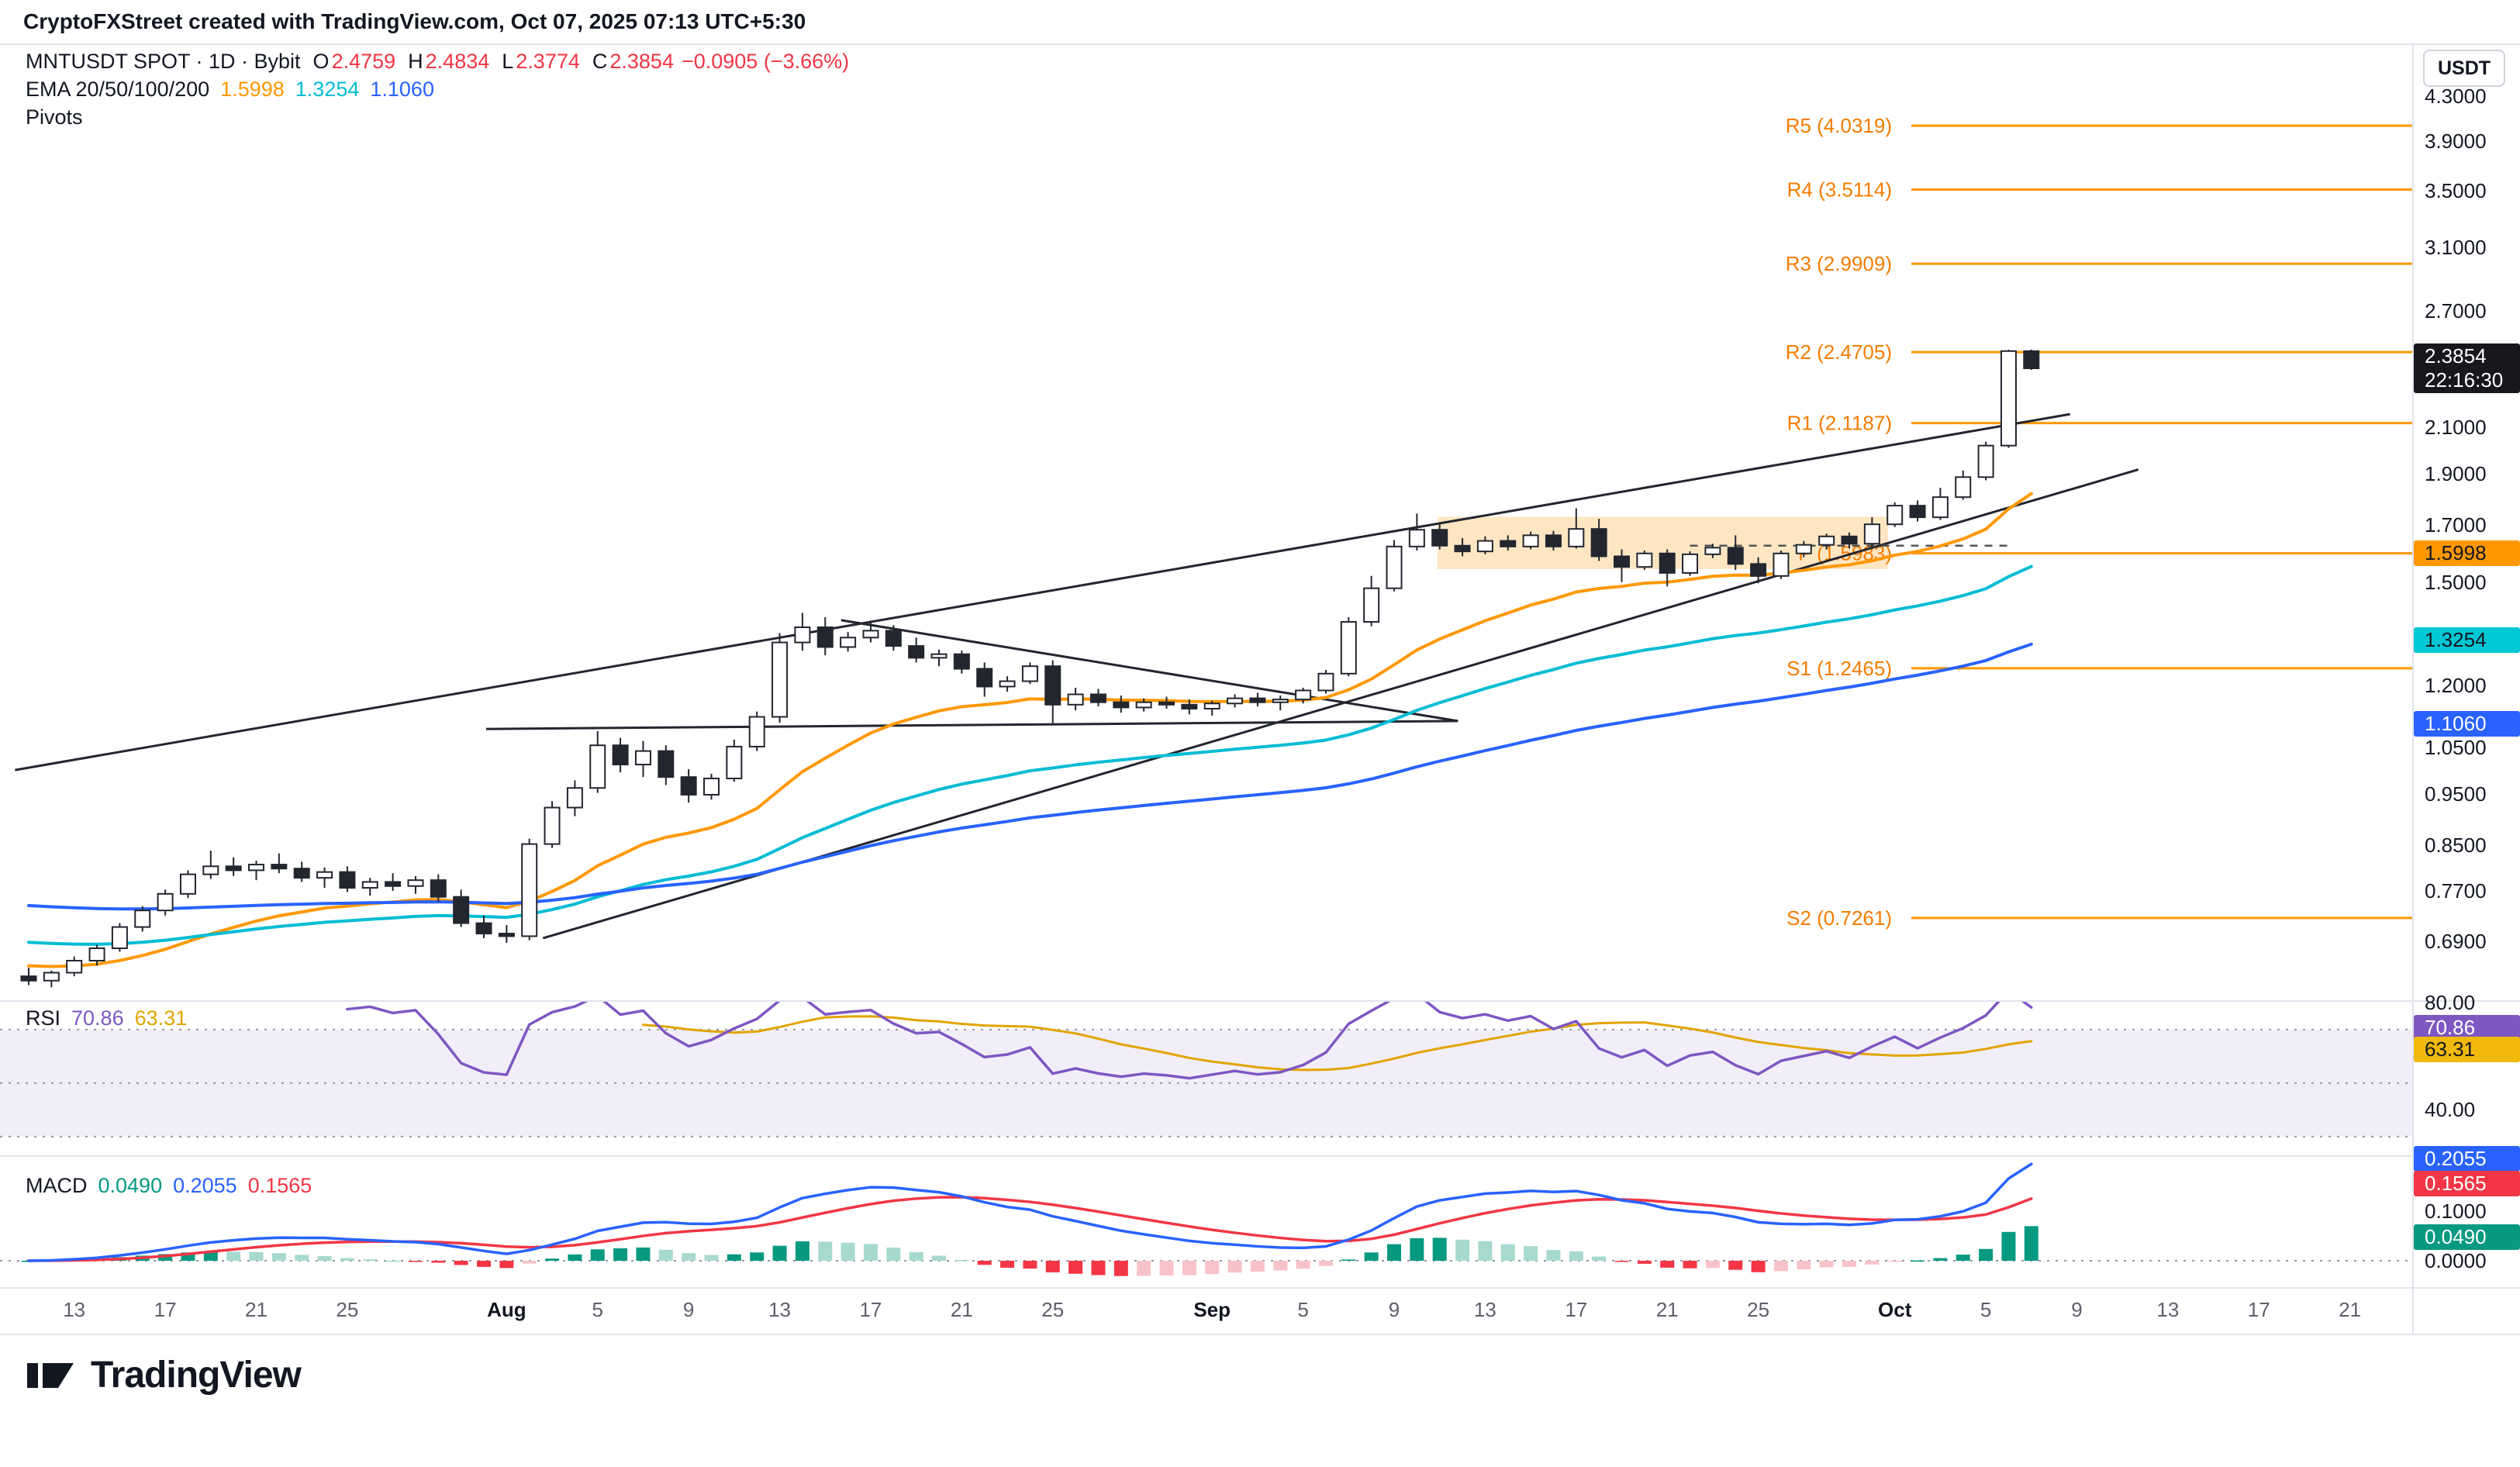  I want to click on axis-label: 0.9500, so click(2456, 794).